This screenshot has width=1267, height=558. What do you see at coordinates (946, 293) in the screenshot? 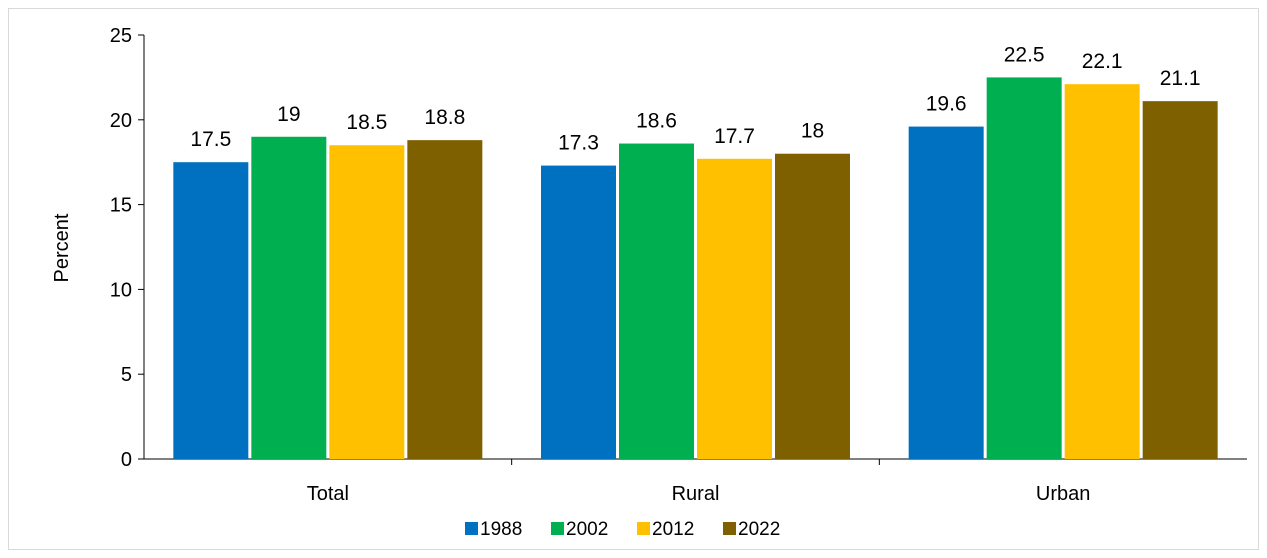
I see `bar-1988-urban` at bounding box center [946, 293].